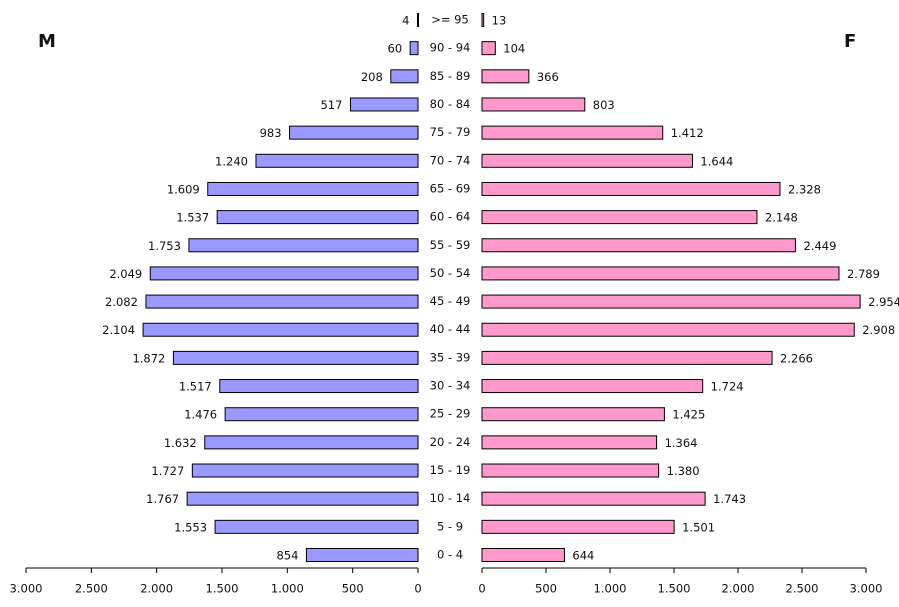 Image resolution: width=899 pixels, height=607 pixels. I want to click on category-label: >= 95, so click(450, 20).